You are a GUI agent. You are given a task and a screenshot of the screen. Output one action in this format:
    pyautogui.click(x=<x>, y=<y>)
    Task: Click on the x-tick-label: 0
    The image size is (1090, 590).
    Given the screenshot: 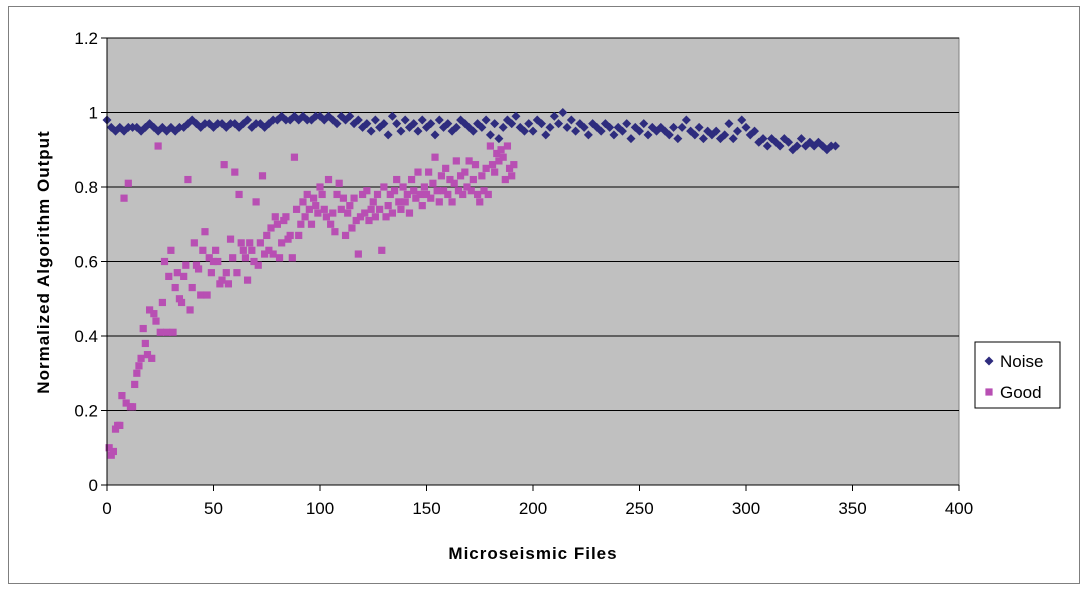 What is the action you would take?
    pyautogui.click(x=106, y=508)
    